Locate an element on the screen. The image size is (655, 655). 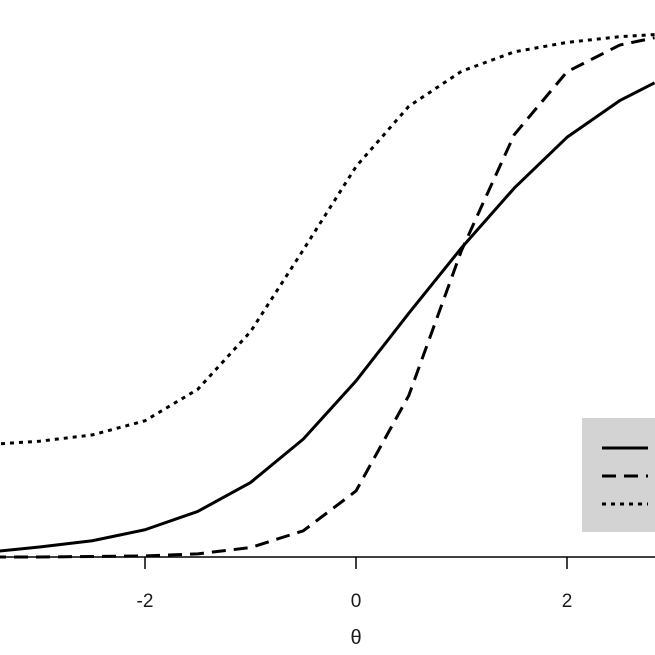
x-tick-label: 2 is located at coordinates (567, 601).